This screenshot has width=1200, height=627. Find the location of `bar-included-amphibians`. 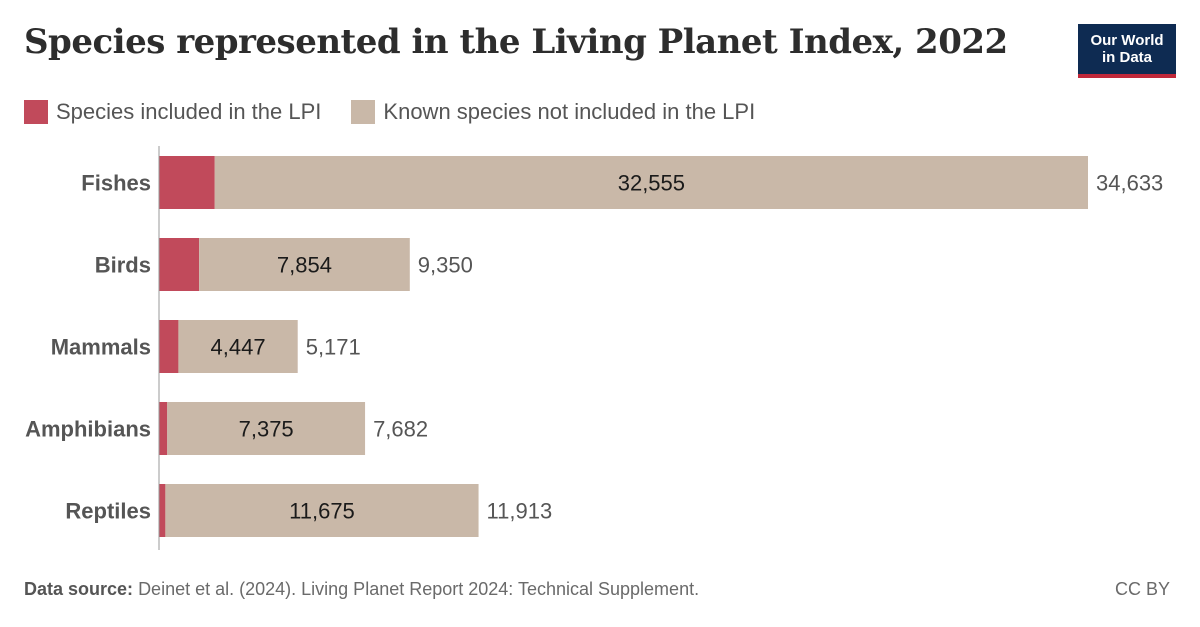

bar-included-amphibians is located at coordinates (163, 428).